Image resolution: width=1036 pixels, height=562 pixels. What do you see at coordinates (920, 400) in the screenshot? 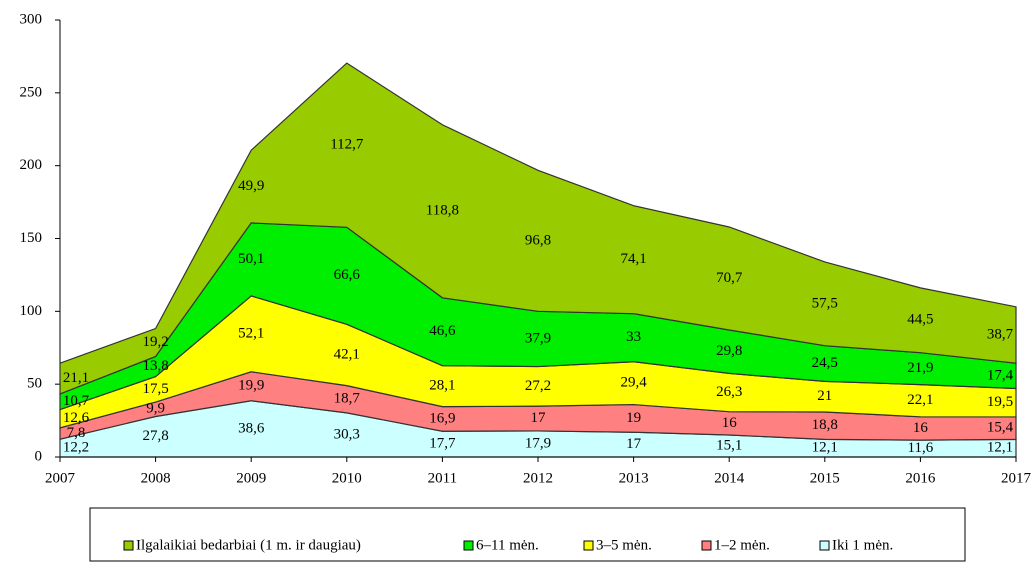
I see `data-label: 22,1` at bounding box center [920, 400].